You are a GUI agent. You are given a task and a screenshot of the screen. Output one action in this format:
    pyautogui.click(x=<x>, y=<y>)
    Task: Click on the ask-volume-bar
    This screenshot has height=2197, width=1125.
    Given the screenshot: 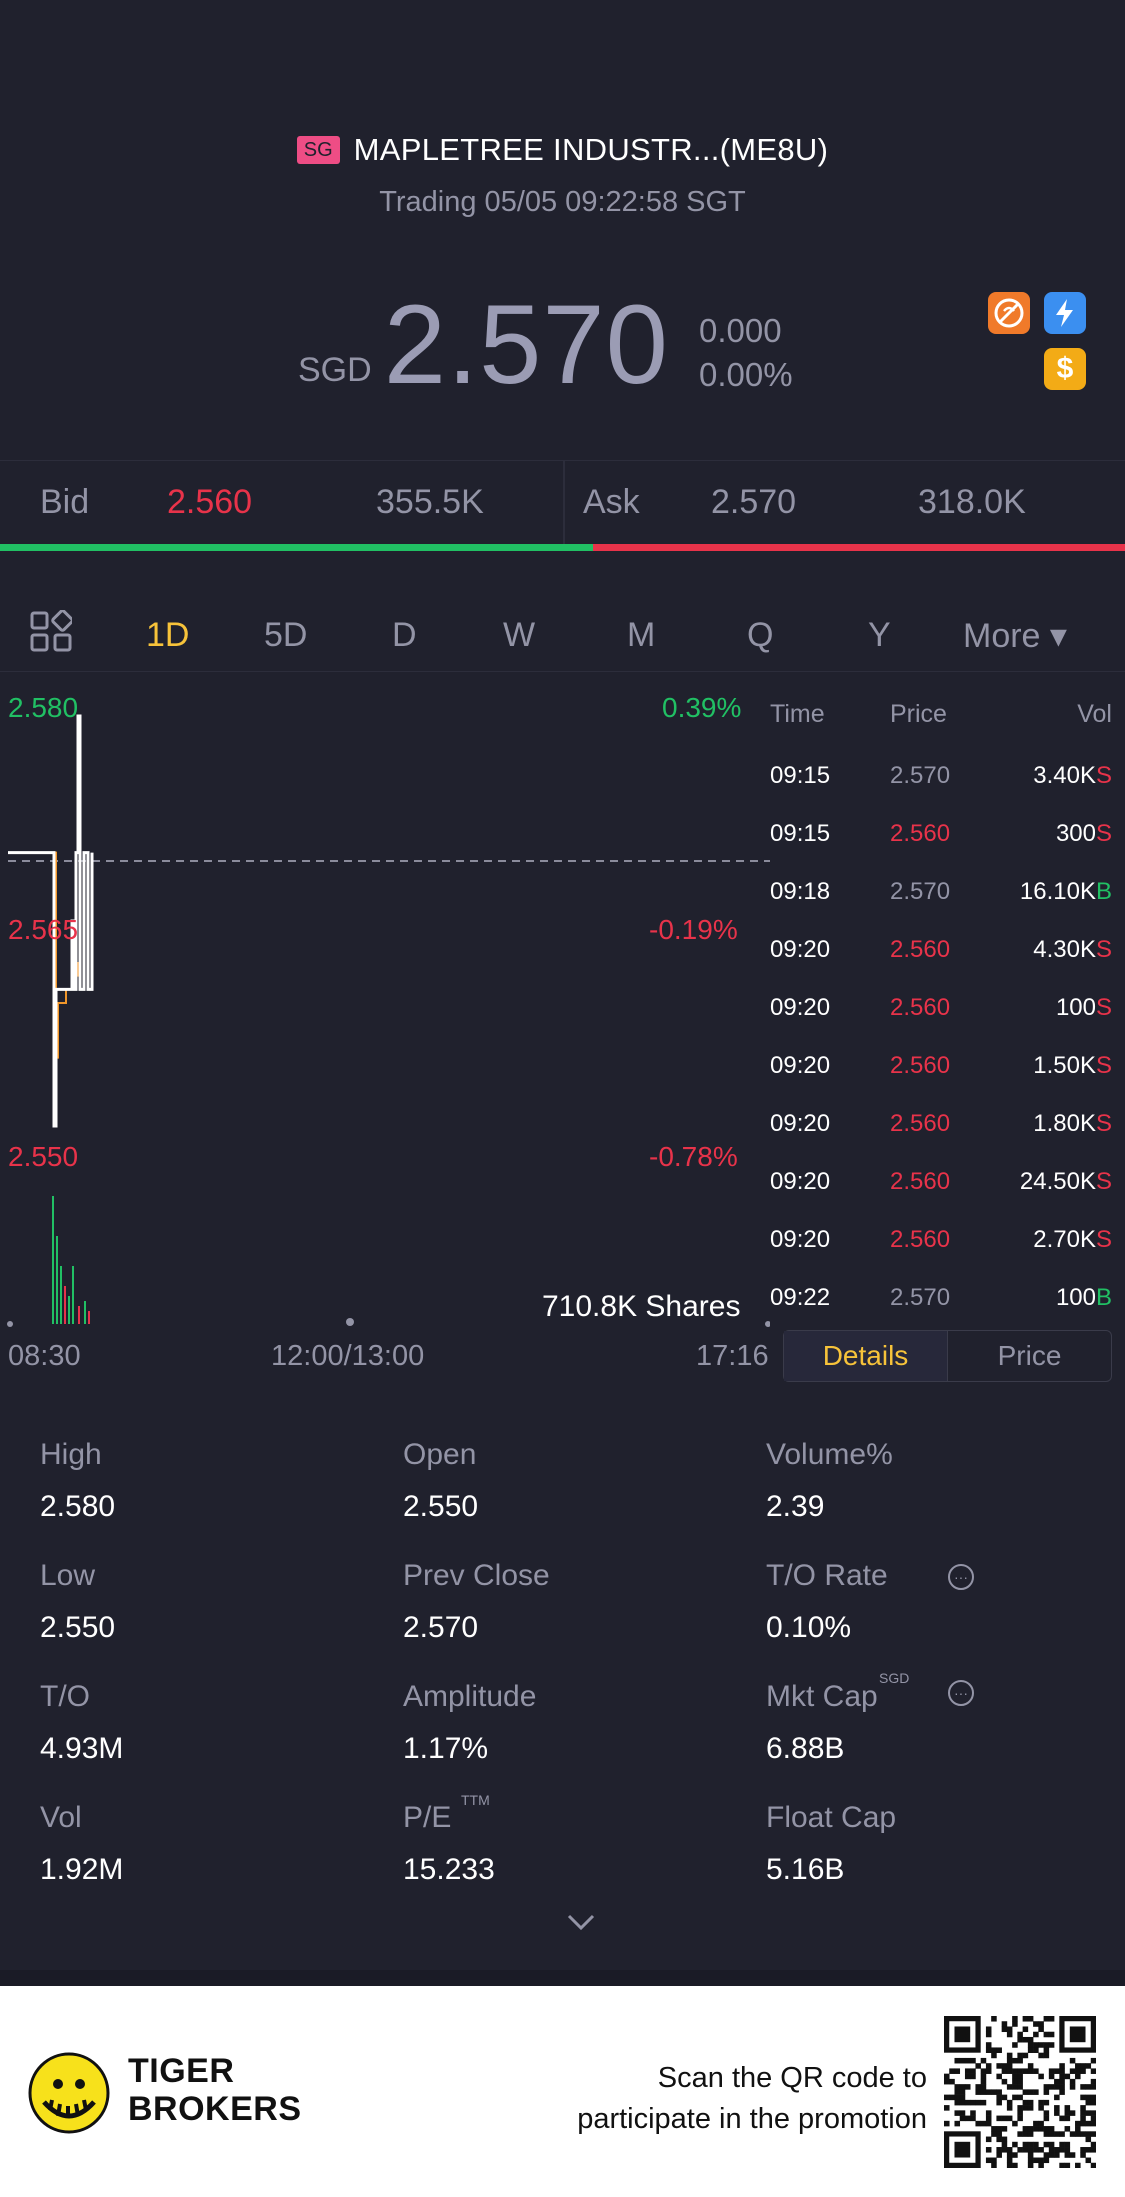 What is the action you would take?
    pyautogui.click(x=859, y=547)
    